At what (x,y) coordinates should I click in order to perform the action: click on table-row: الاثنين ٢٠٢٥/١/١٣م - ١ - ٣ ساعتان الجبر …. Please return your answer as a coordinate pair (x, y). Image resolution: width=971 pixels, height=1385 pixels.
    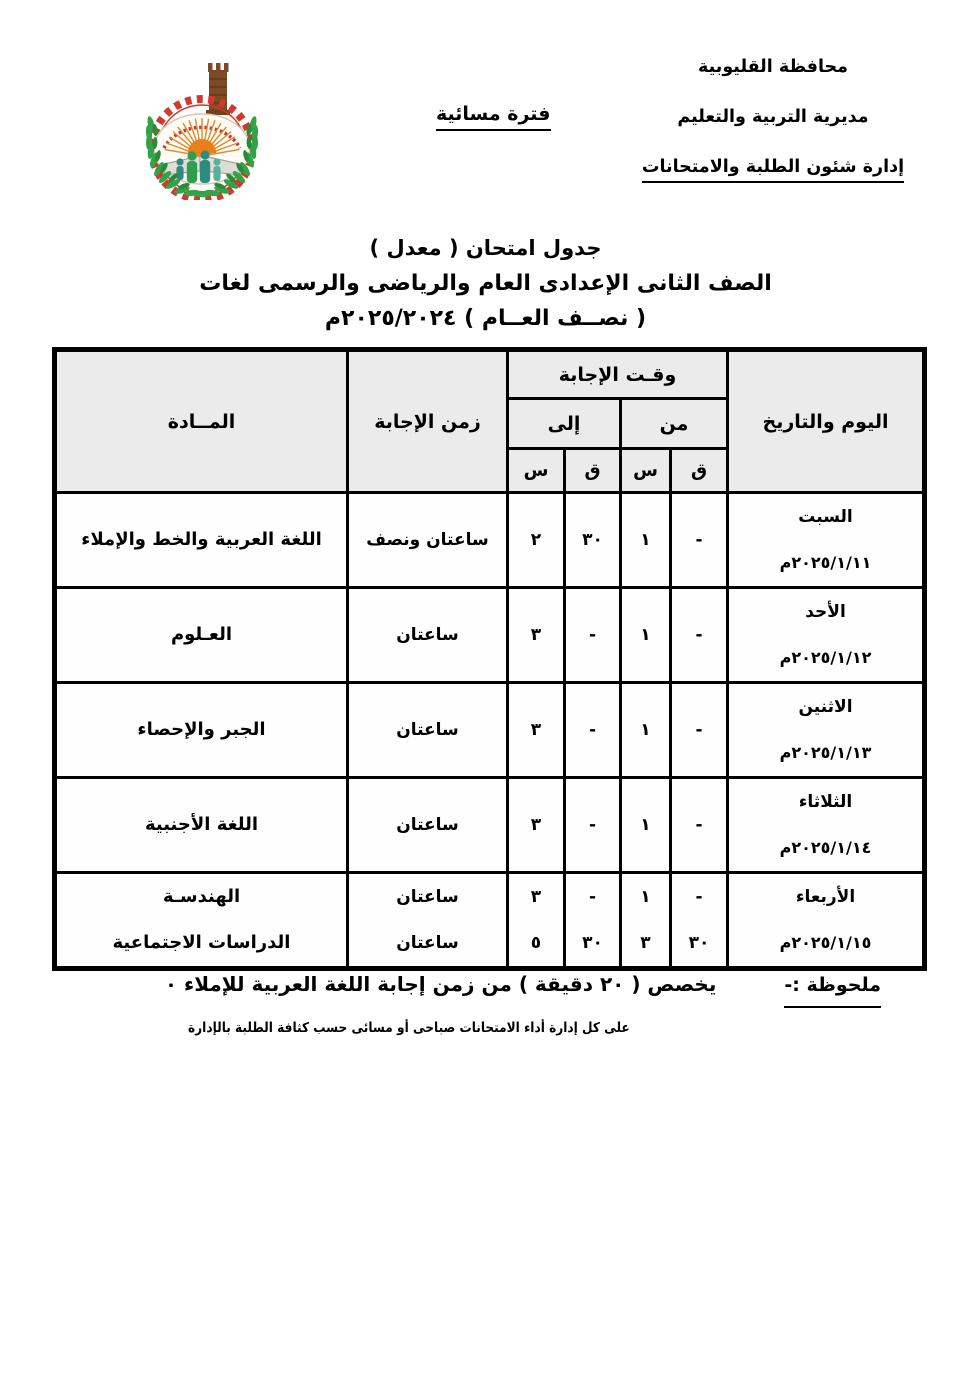
    Looking at the image, I should click on (489, 730).